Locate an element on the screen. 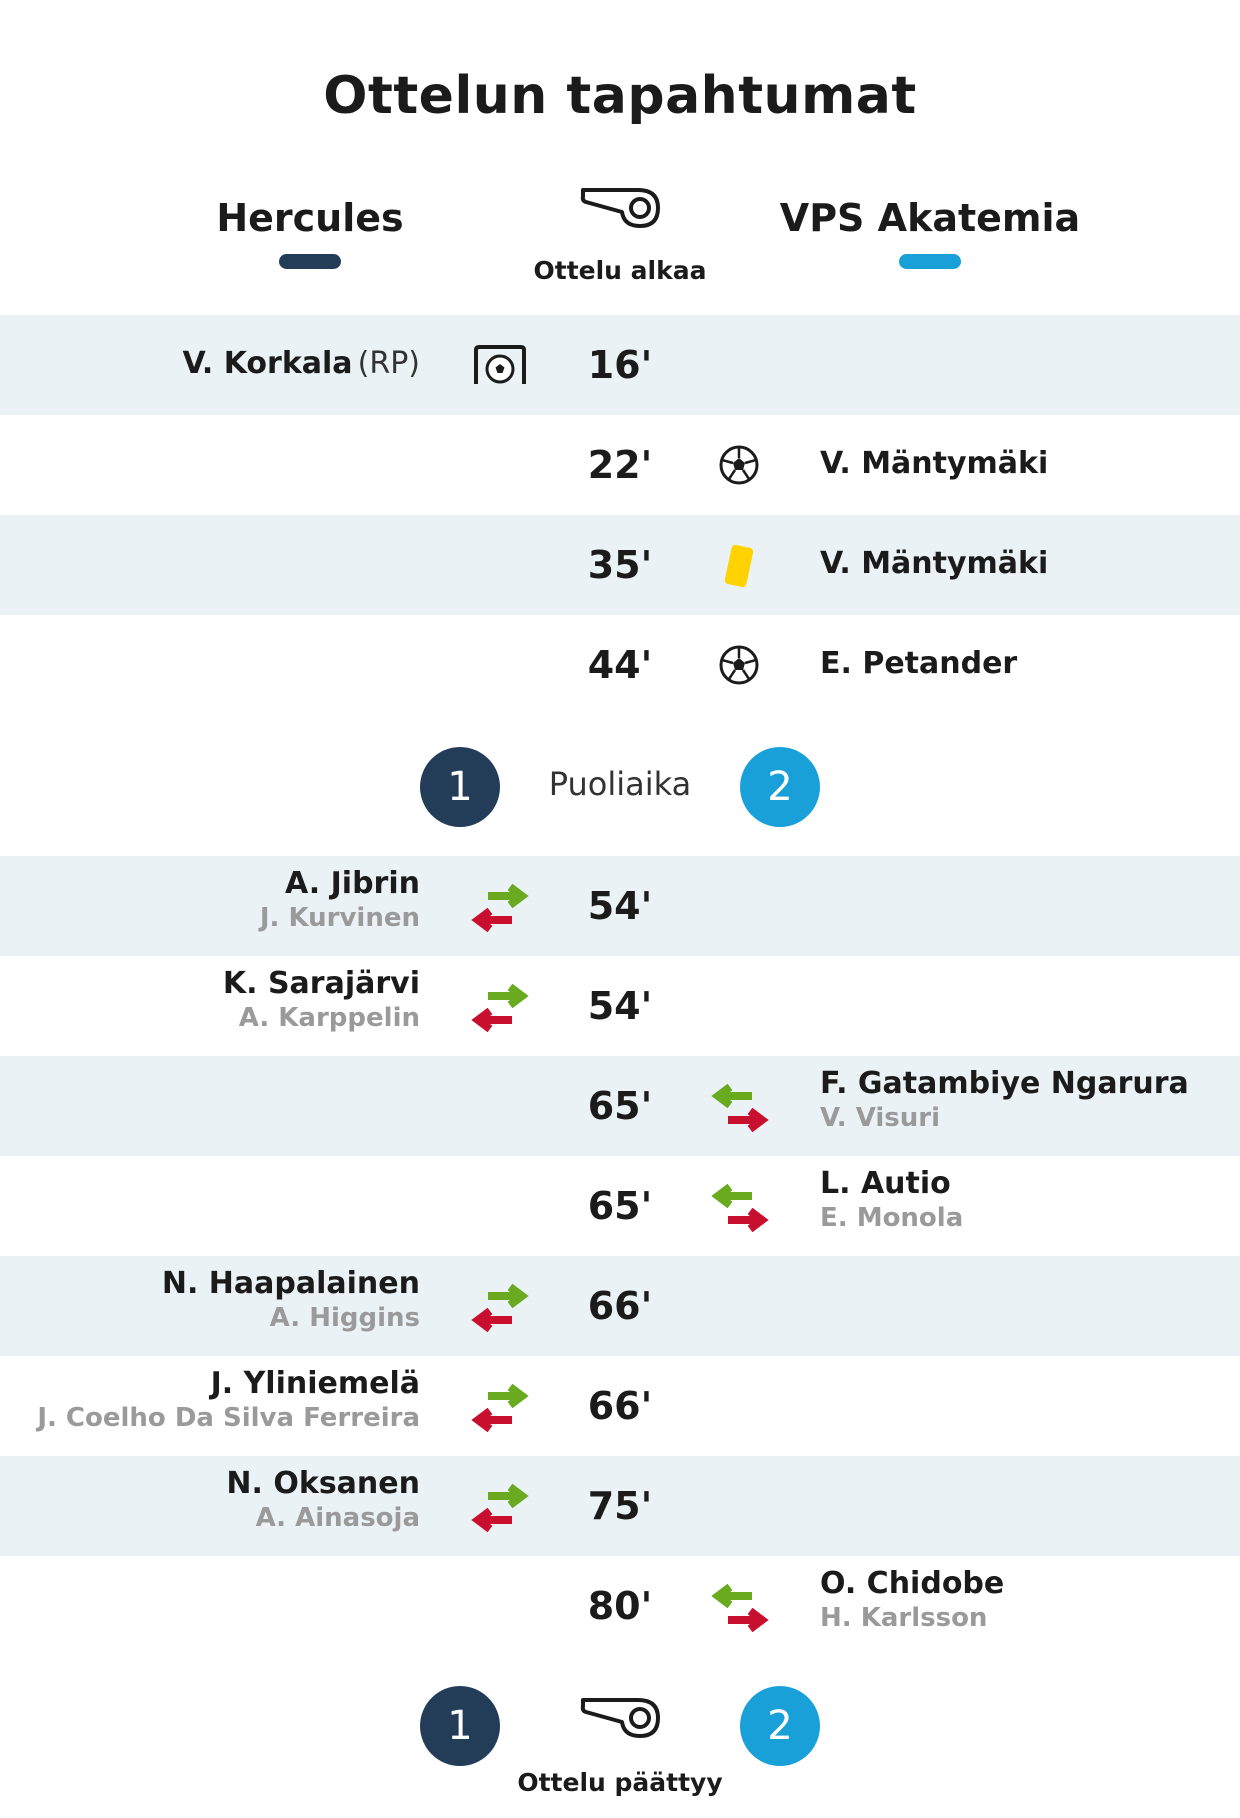 Image resolution: width=1240 pixels, height=1818 pixels. substitution-row: 65' L. Autio E. Monola is located at coordinates (620, 1206).